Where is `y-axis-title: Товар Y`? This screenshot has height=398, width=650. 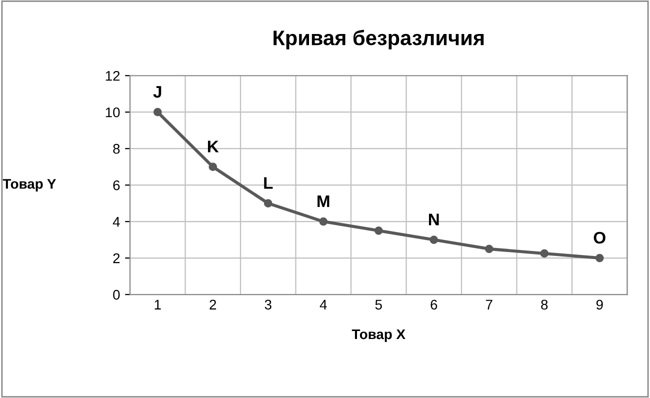 y-axis-title: Товар Y is located at coordinates (29, 185).